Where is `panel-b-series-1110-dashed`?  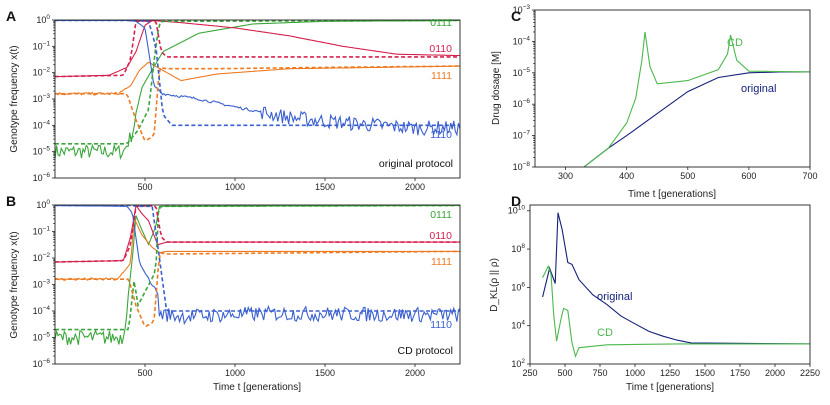
panel-b-series-1110-dashed is located at coordinates (257, 258).